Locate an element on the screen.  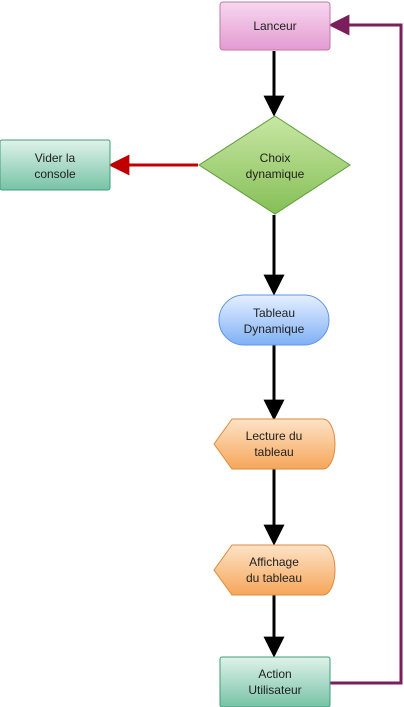
node-lecture-tableau: Lecture du tableau is located at coordinates (274, 444).